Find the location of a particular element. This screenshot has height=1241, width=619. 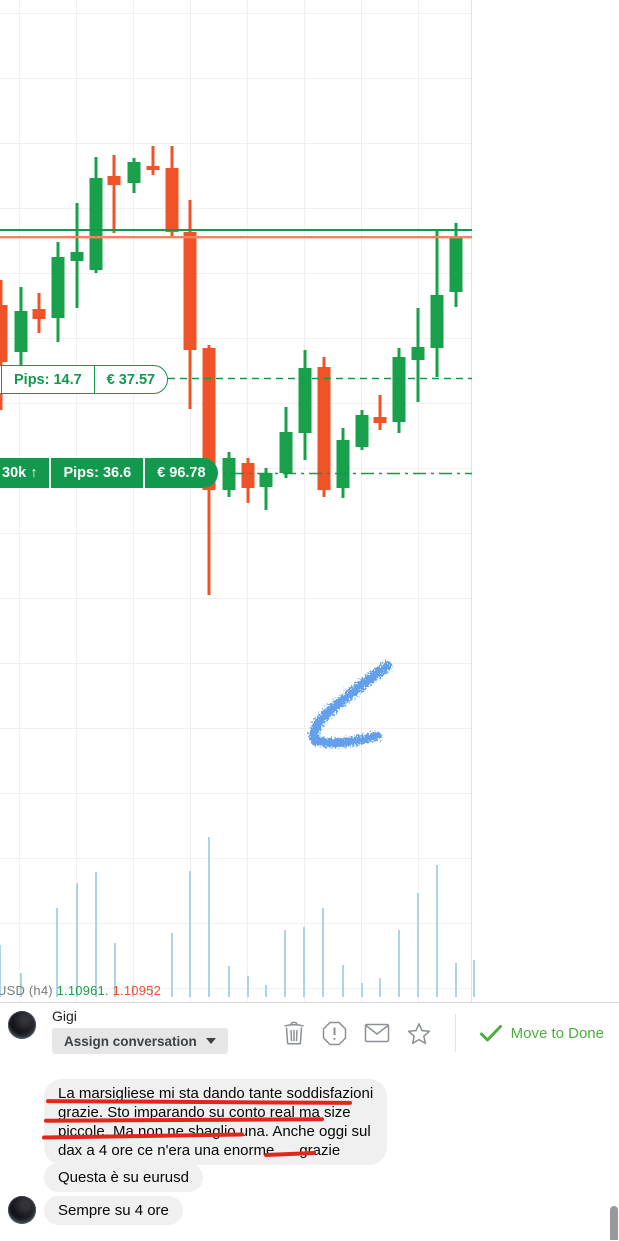

report-spam-button is located at coordinates (334, 1033).